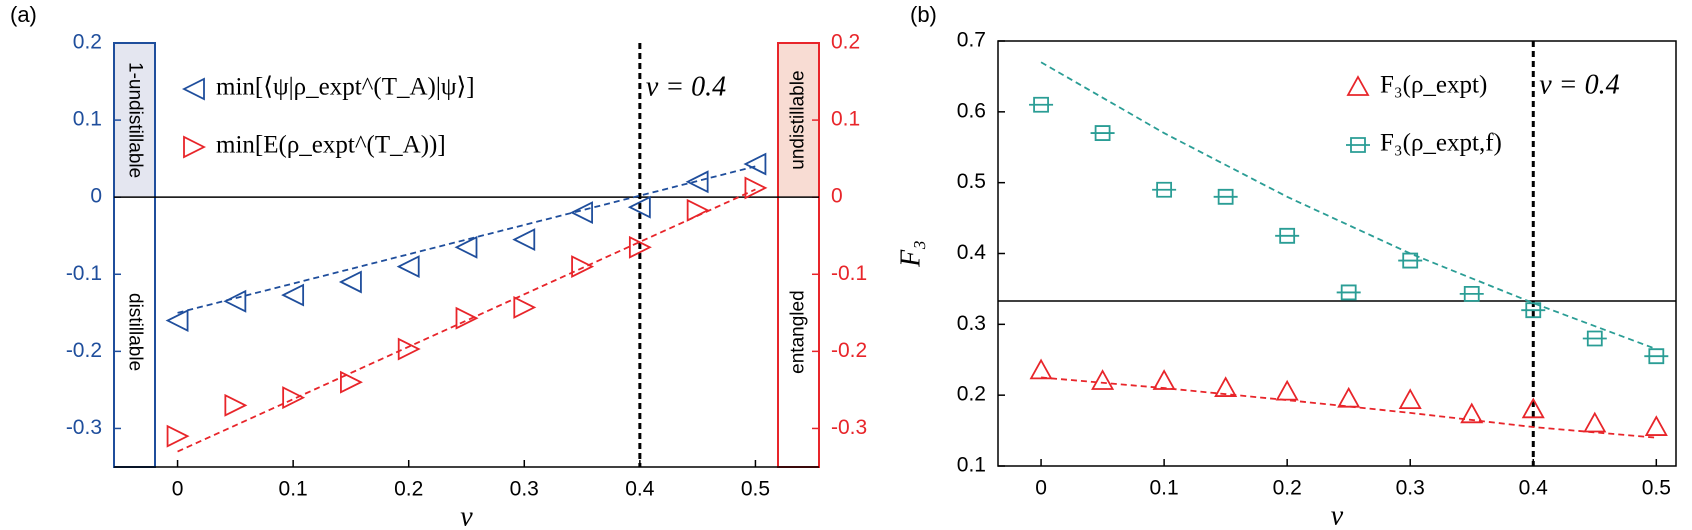  Describe the element at coordinates (849, 273) in the screenshot. I see `y2-tick-label: -0.1` at that location.